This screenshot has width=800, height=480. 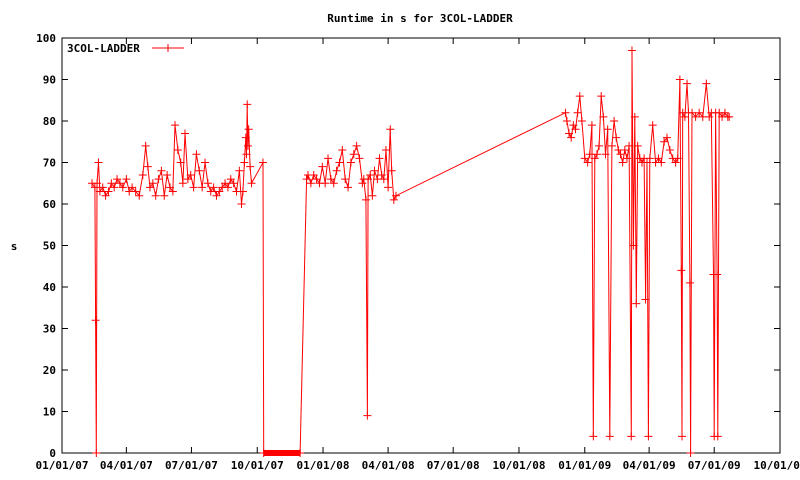 I want to click on y-tick-label: 10, so click(x=49, y=412).